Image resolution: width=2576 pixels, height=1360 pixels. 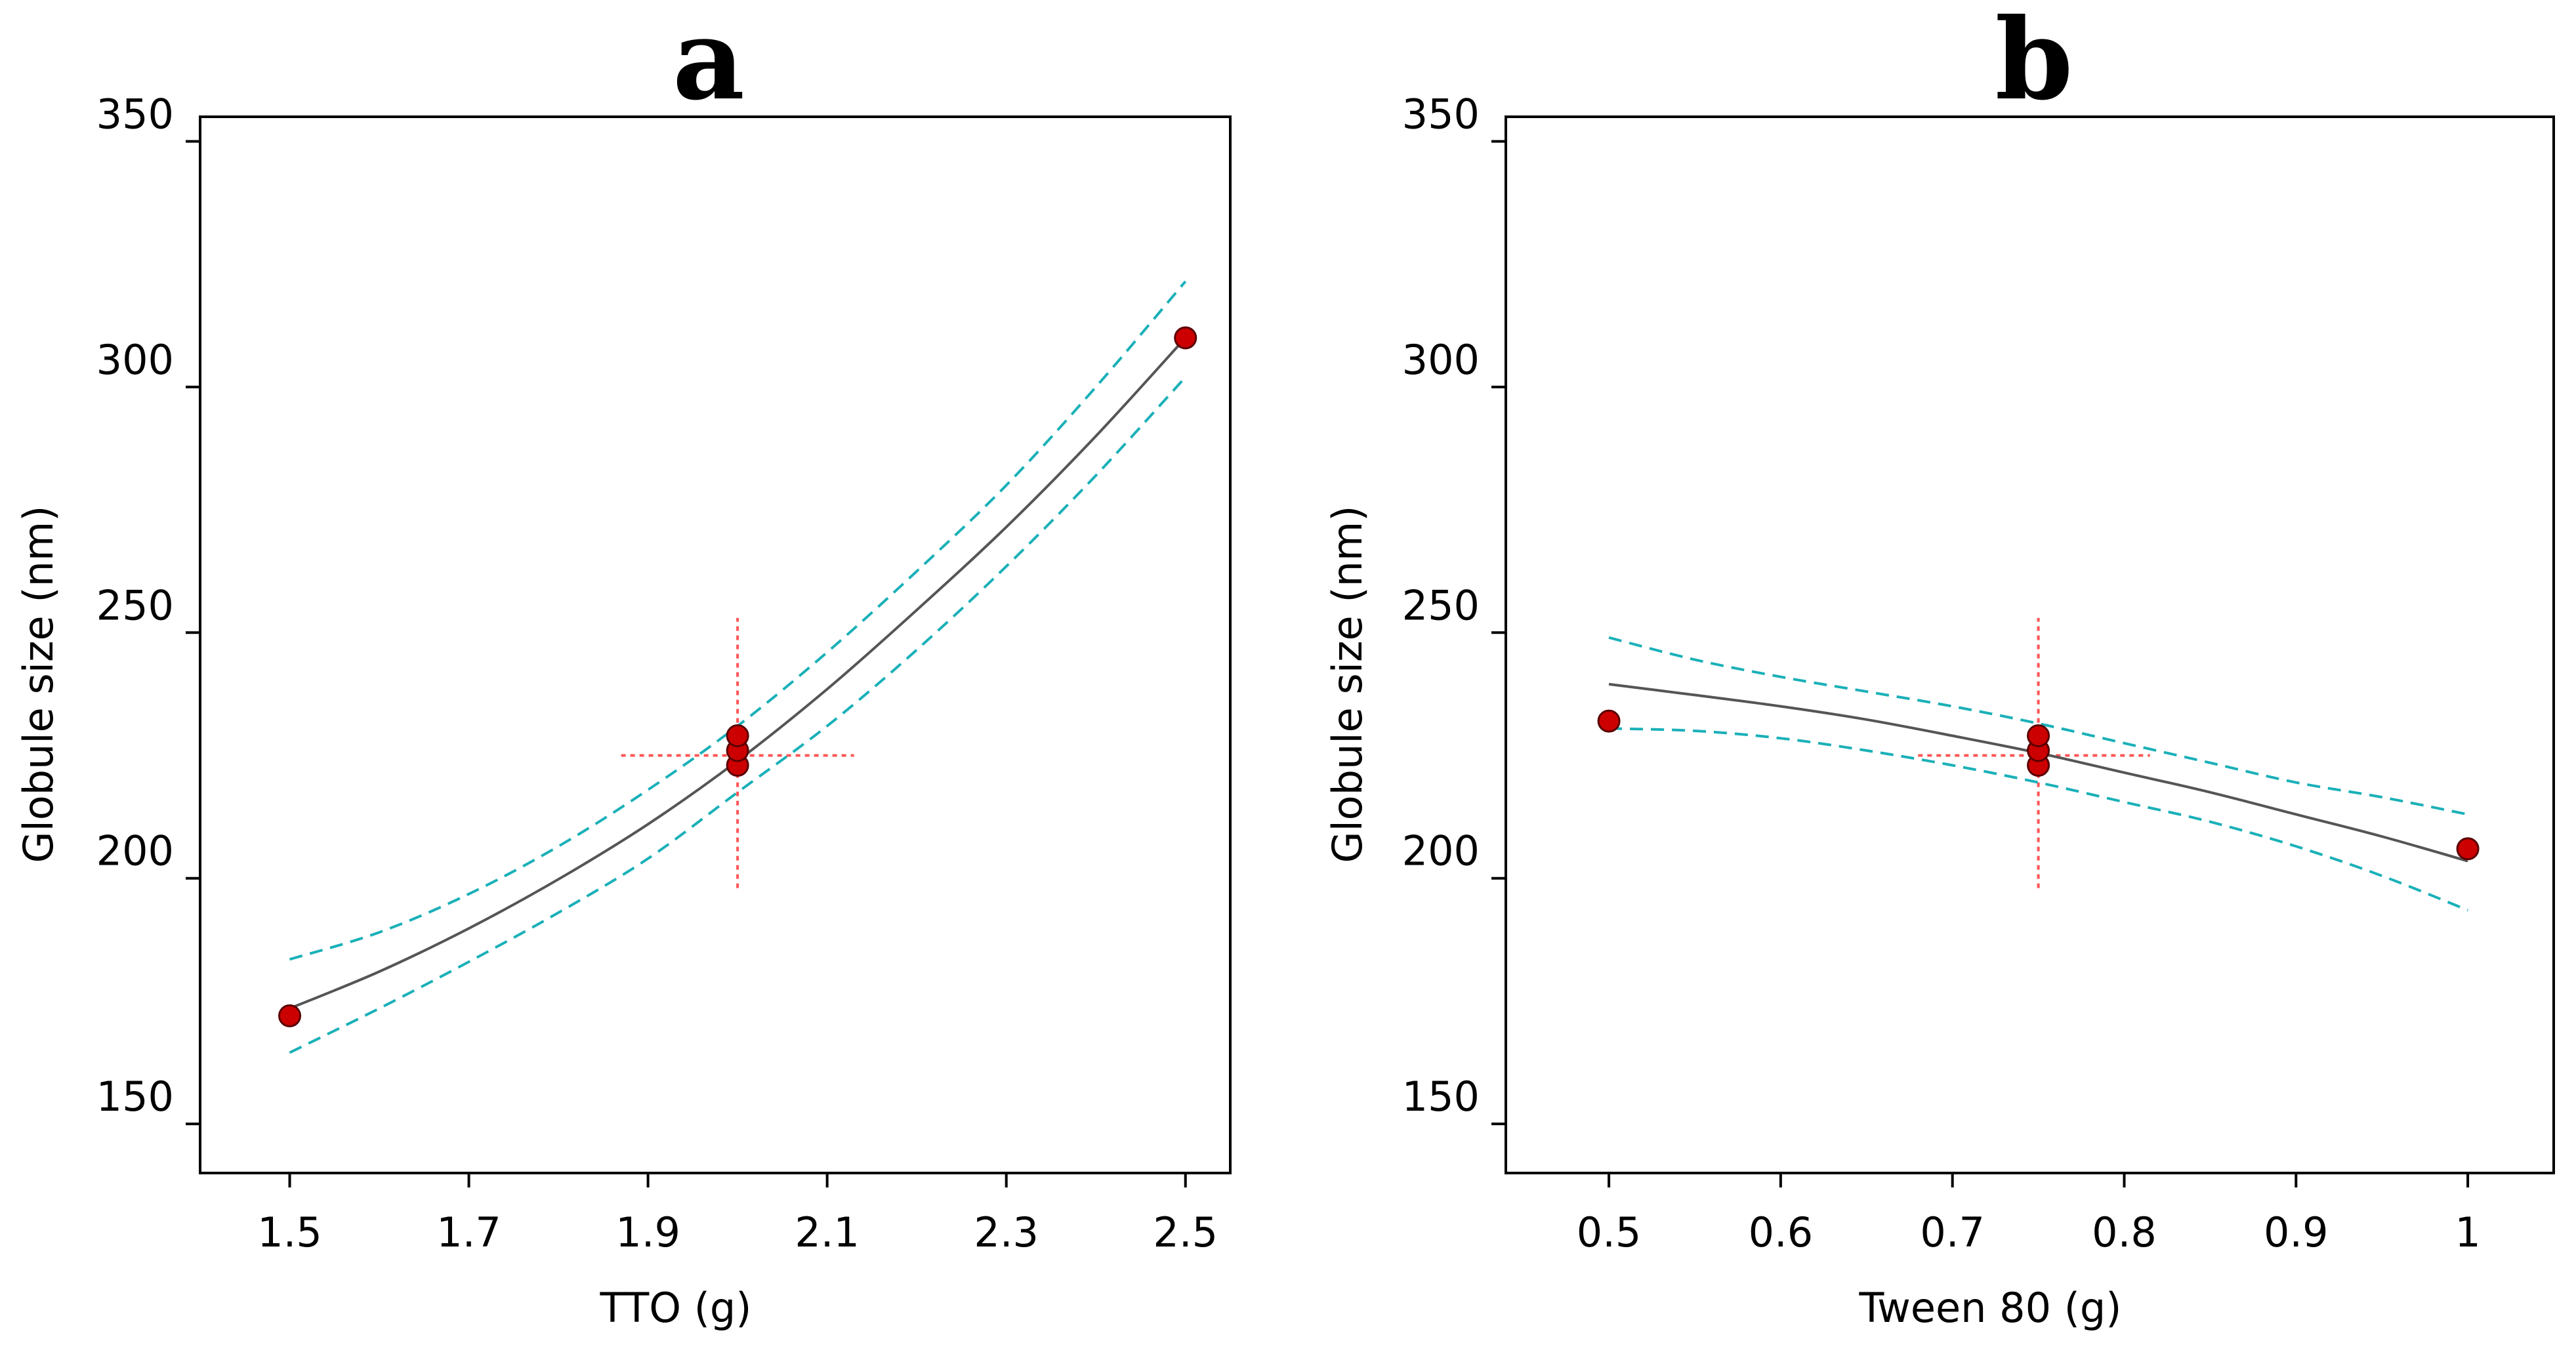 I want to click on x-tick-label: 0.6, so click(x=1782, y=1232).